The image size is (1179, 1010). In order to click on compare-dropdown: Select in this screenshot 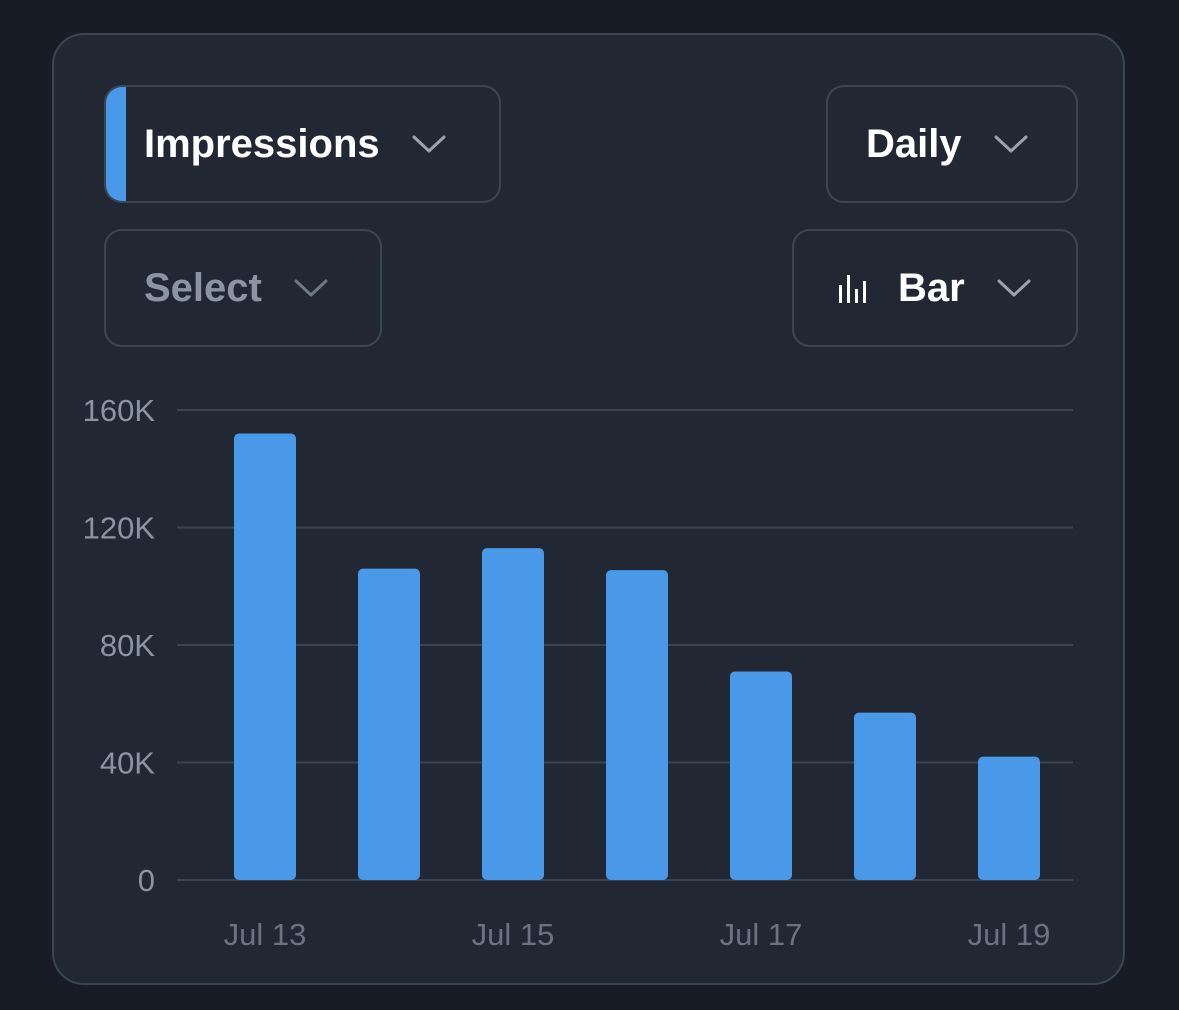, I will do `click(243, 288)`.